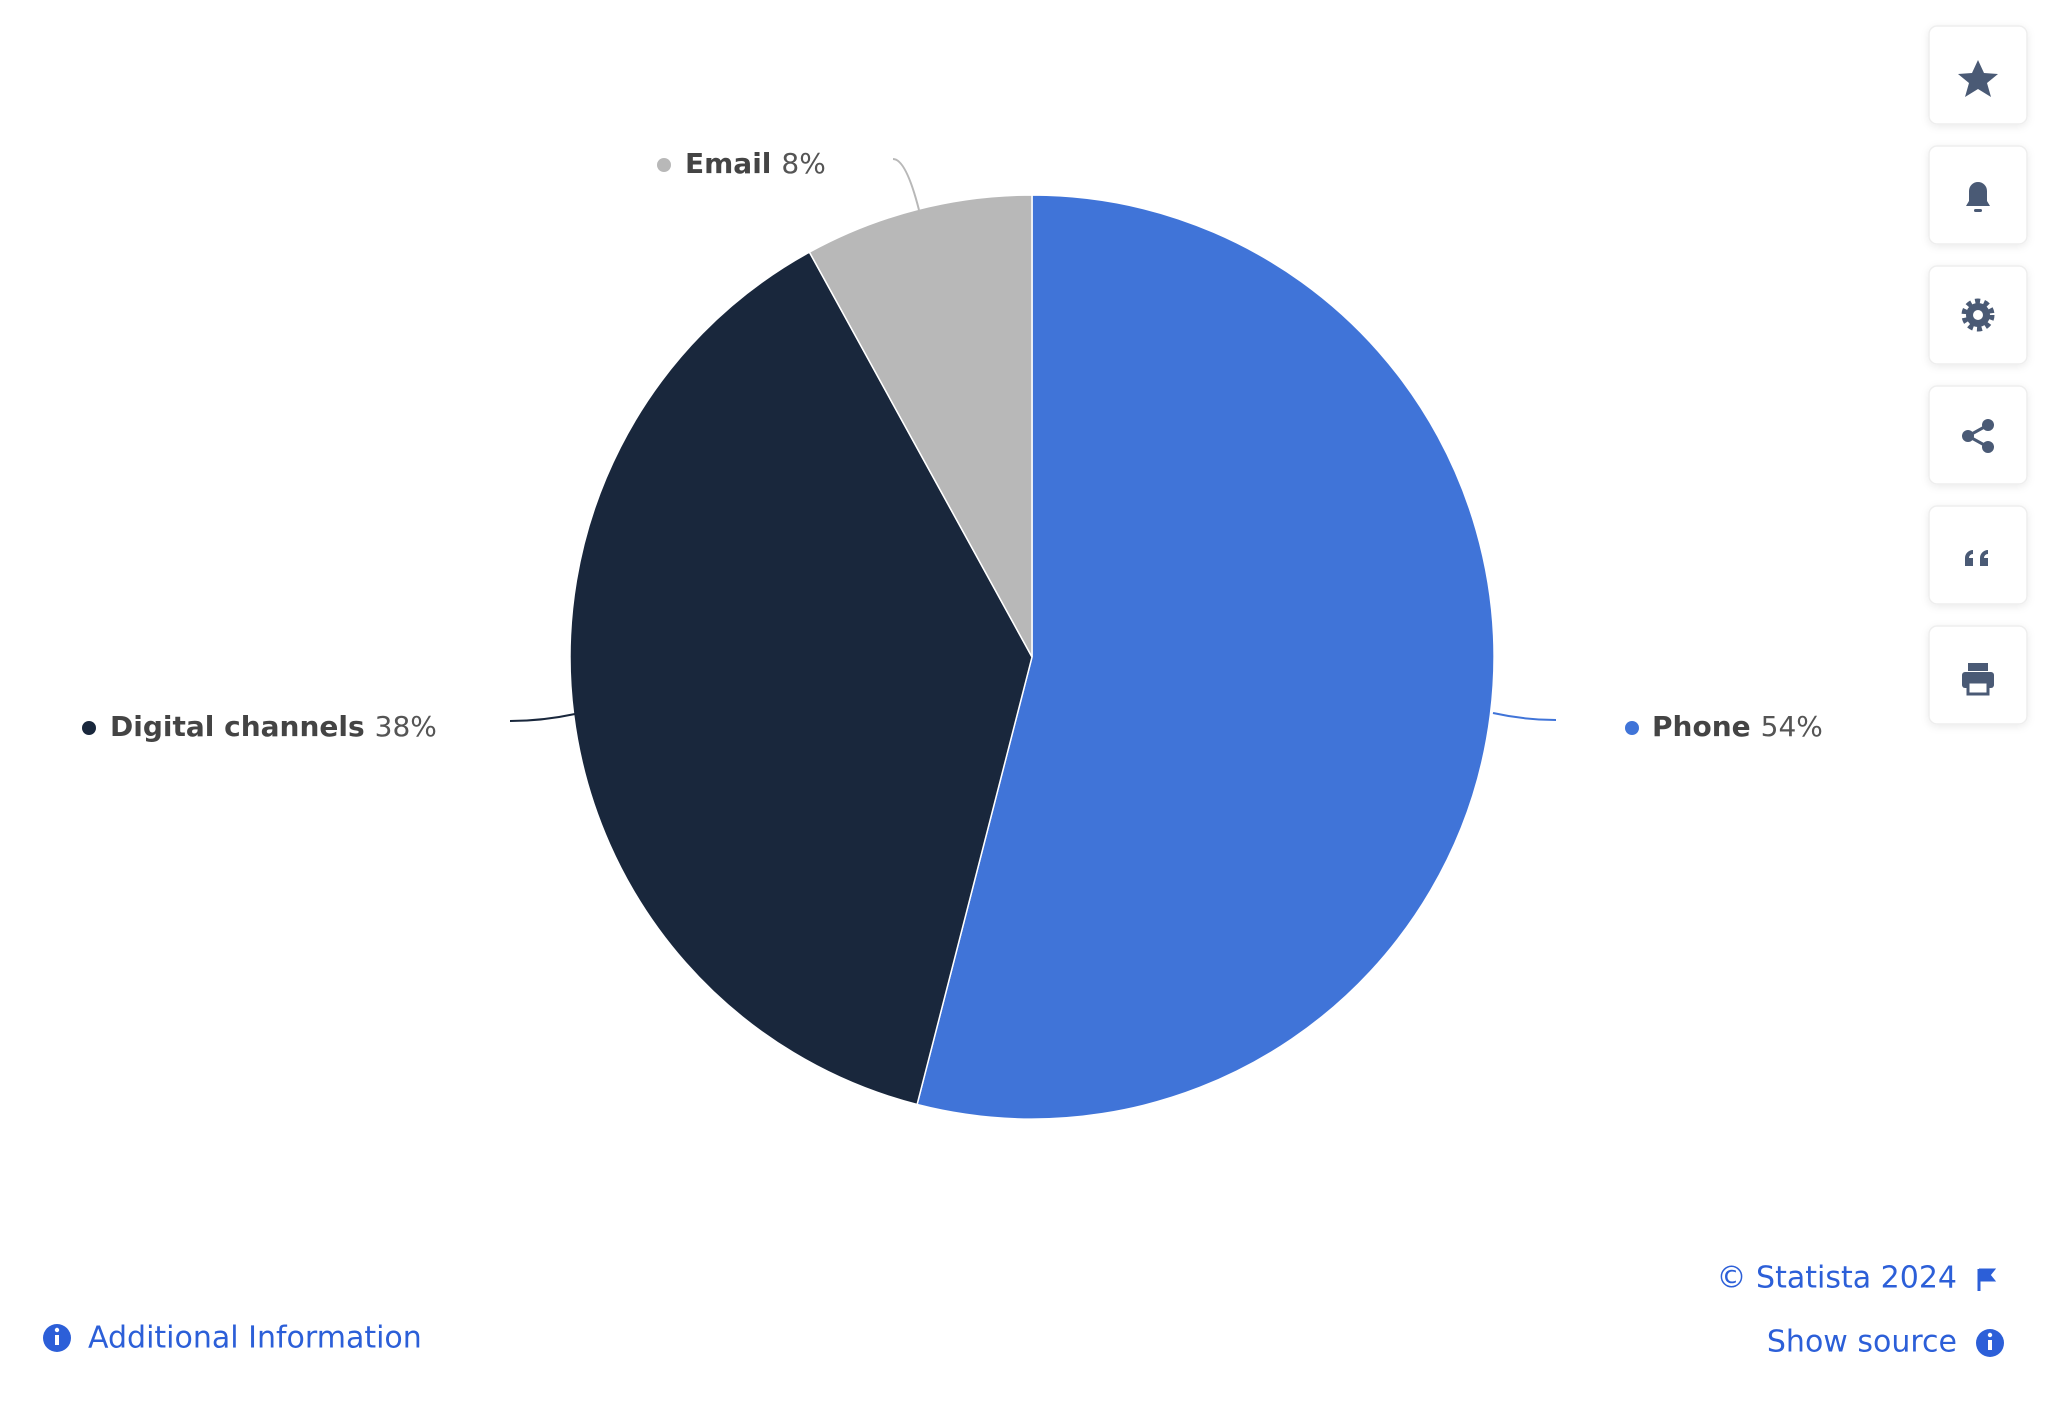 The width and height of the screenshot is (2048, 1411). Describe the element at coordinates (1792, 726) in the screenshot. I see `value-label: 54%` at that location.